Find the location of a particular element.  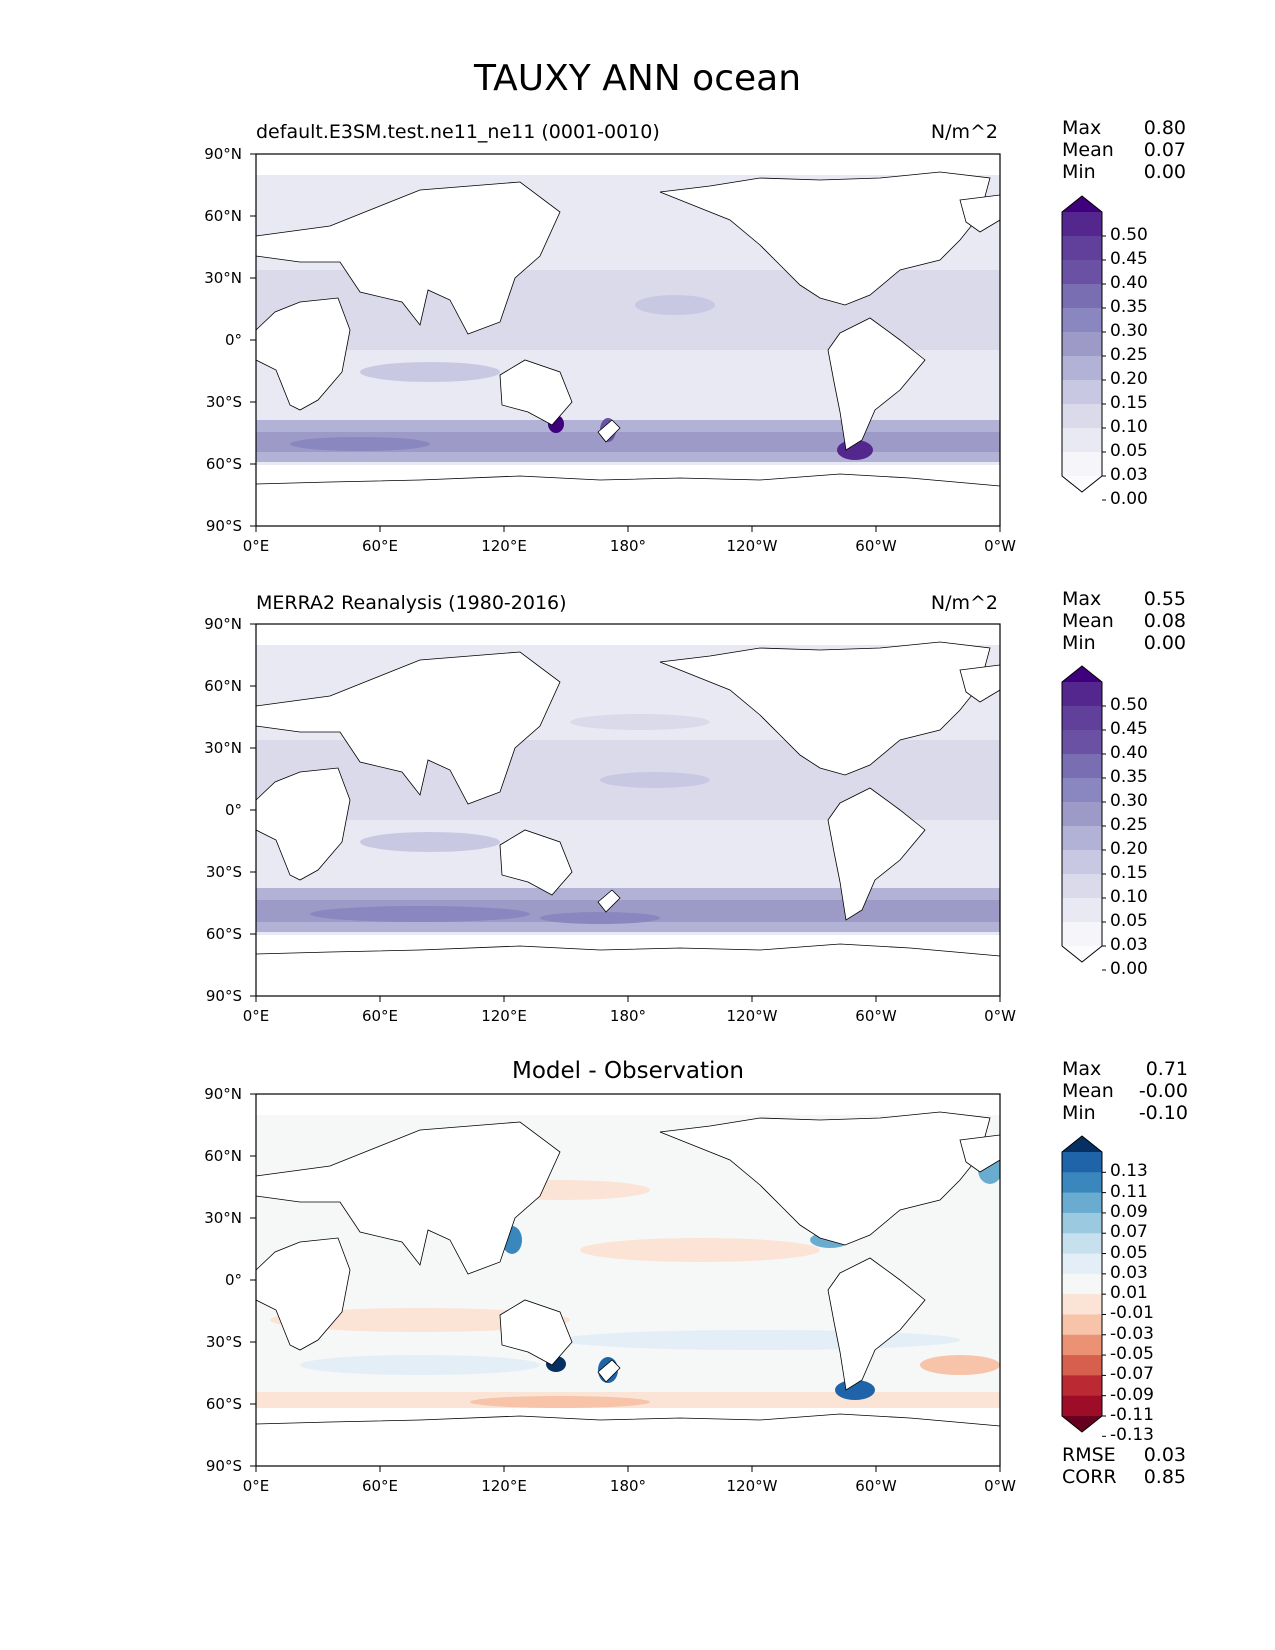

colorbar-label: 0.00 is located at coordinates (1129, 499).